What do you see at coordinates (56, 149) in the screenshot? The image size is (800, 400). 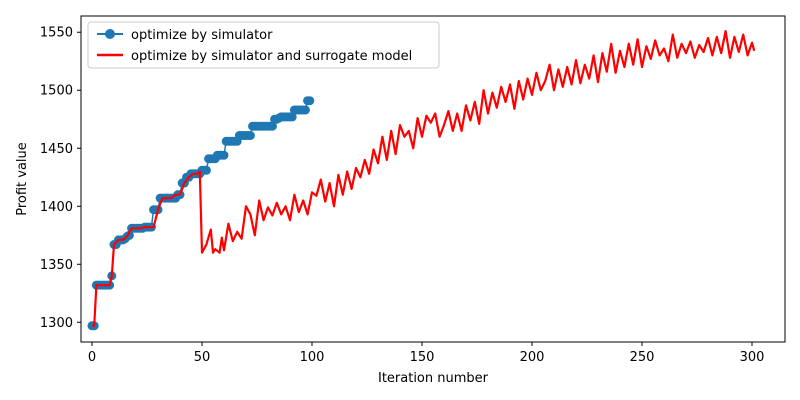 I see `y-tick-label: 1450` at bounding box center [56, 149].